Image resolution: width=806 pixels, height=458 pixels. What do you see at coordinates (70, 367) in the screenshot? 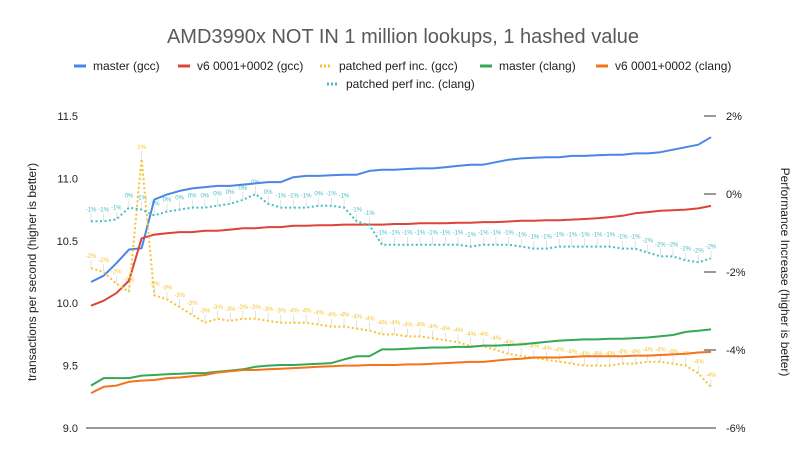
I see `y-tick-label: 9.5` at bounding box center [70, 367].